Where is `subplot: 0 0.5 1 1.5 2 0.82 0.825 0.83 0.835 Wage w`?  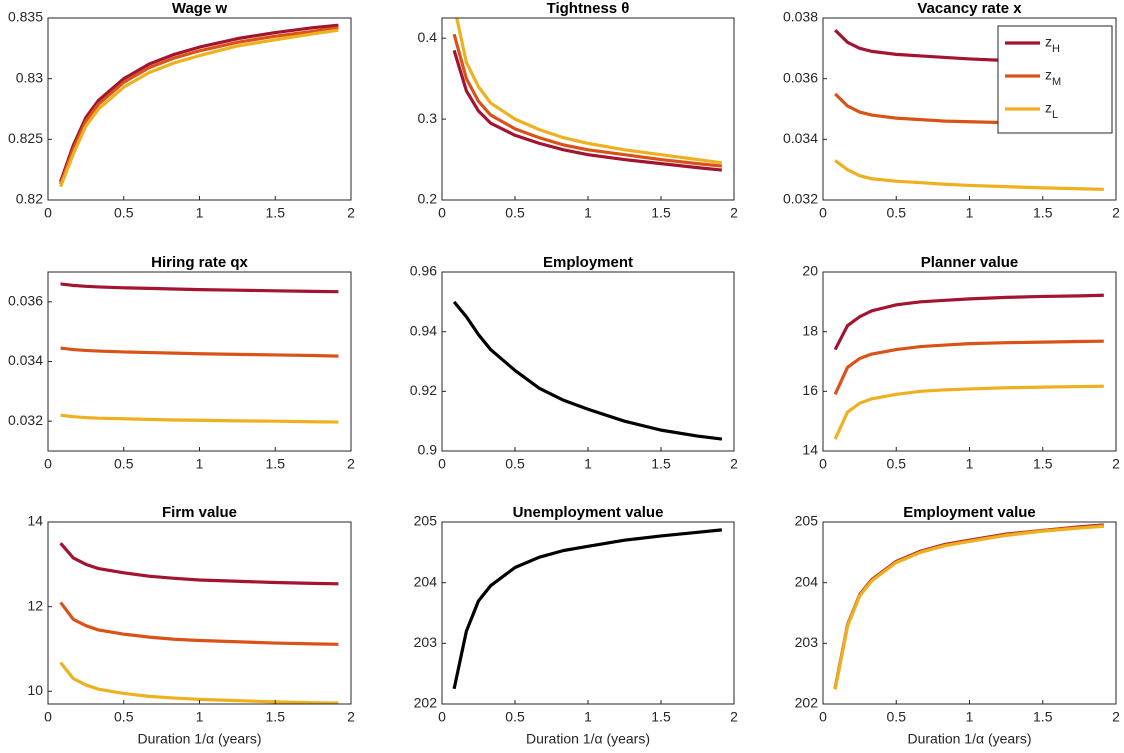 subplot: 0 0.5 1 1.5 2 0.82 0.825 0.83 0.835 Wage w is located at coordinates (181, 110).